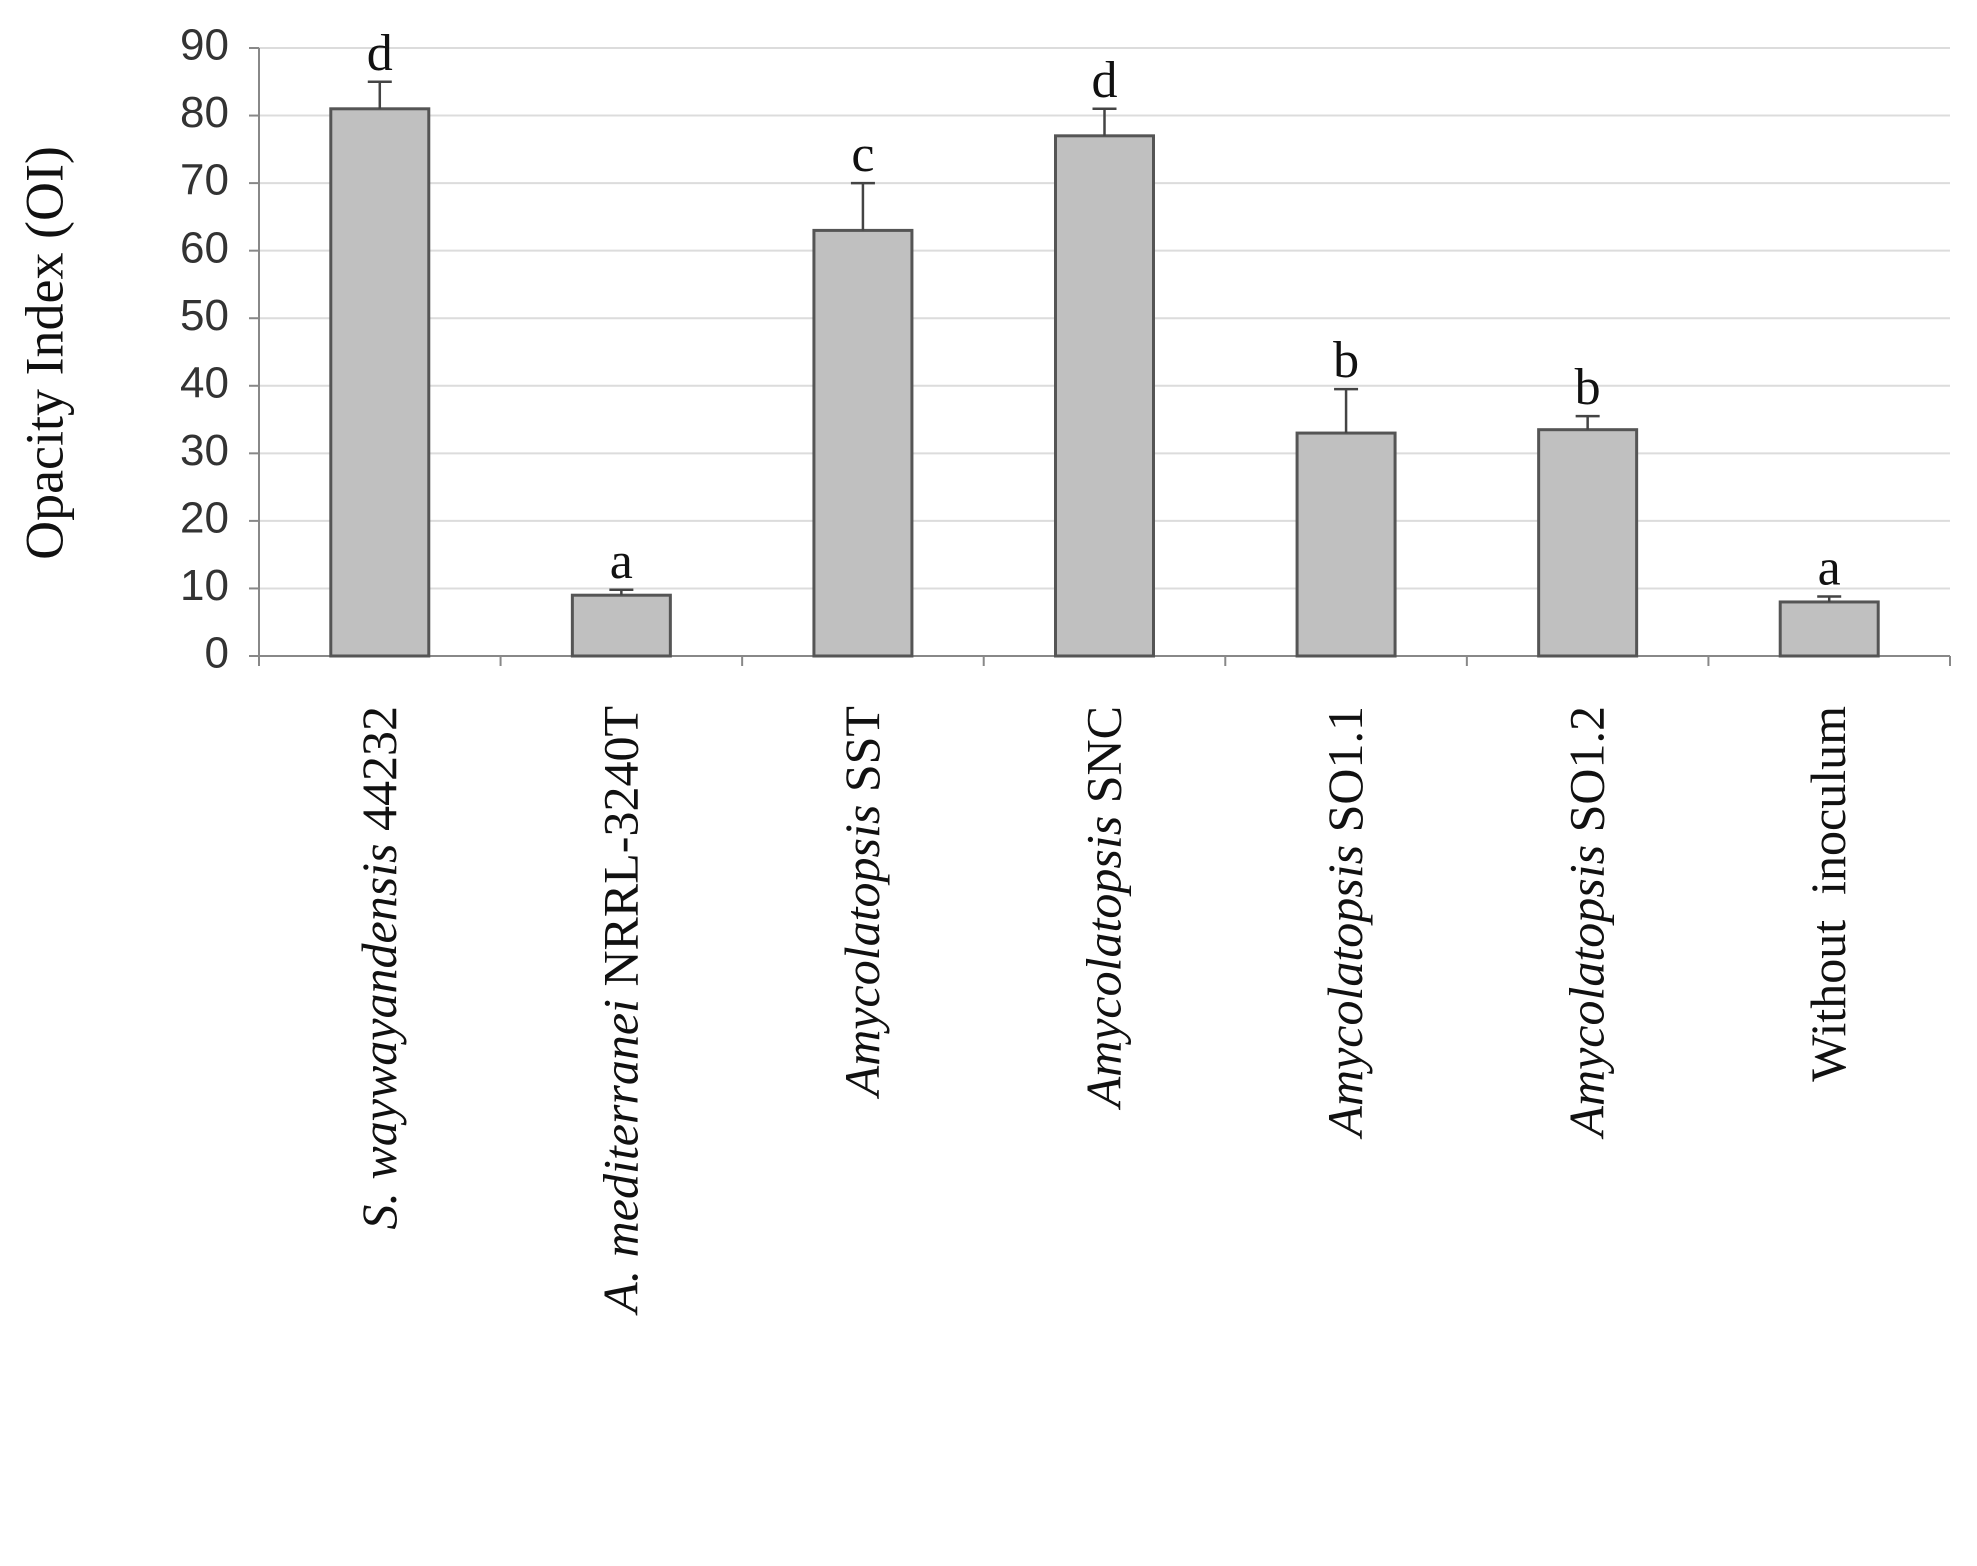  Describe the element at coordinates (620, 846) in the screenshot. I see `x-tick-label-part: NRRL-3240T` at that location.